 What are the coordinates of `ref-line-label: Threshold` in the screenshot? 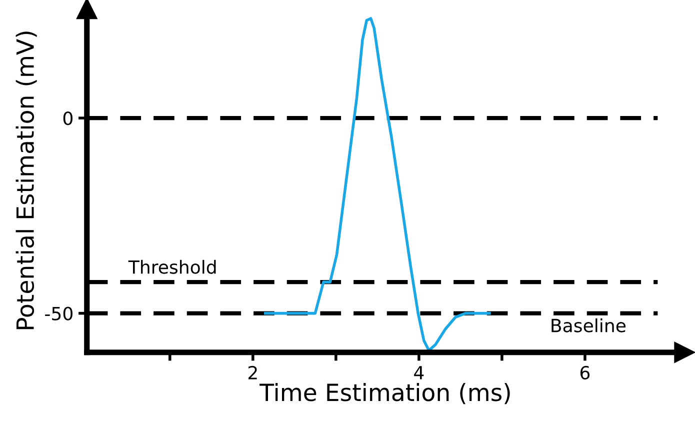 It's located at (172, 267).